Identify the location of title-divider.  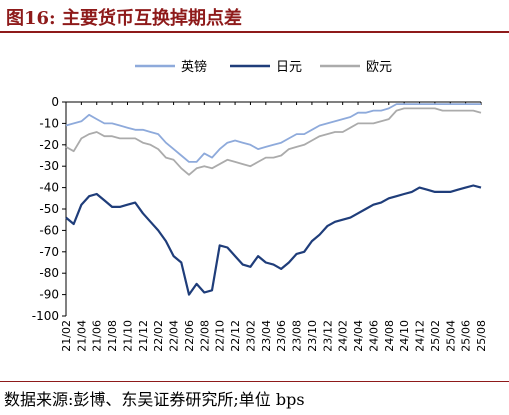
(254, 32).